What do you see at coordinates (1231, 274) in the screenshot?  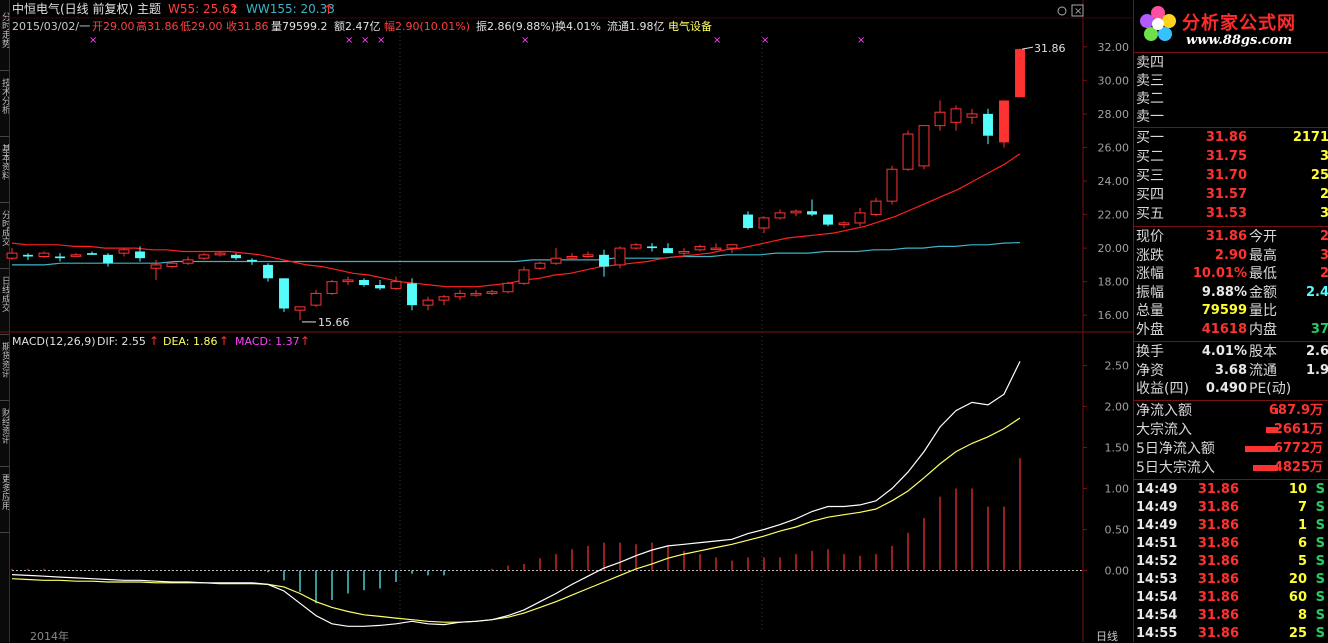 I see `quote-row-2: 涨幅 10.01% 最低 2` at bounding box center [1231, 274].